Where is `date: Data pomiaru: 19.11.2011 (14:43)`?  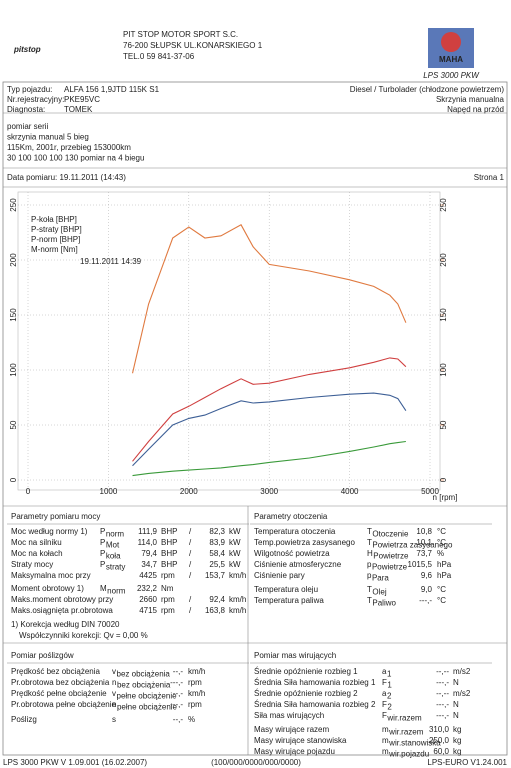 date: Data pomiaru: 19.11.2011 (14:43) is located at coordinates (66, 177).